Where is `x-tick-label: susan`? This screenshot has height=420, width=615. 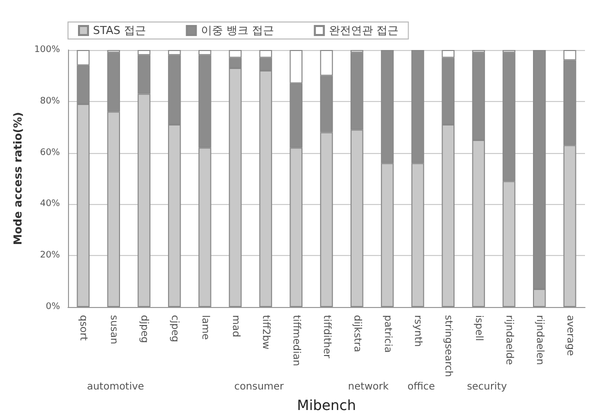
x-tick-label: susan is located at coordinates (114, 329).